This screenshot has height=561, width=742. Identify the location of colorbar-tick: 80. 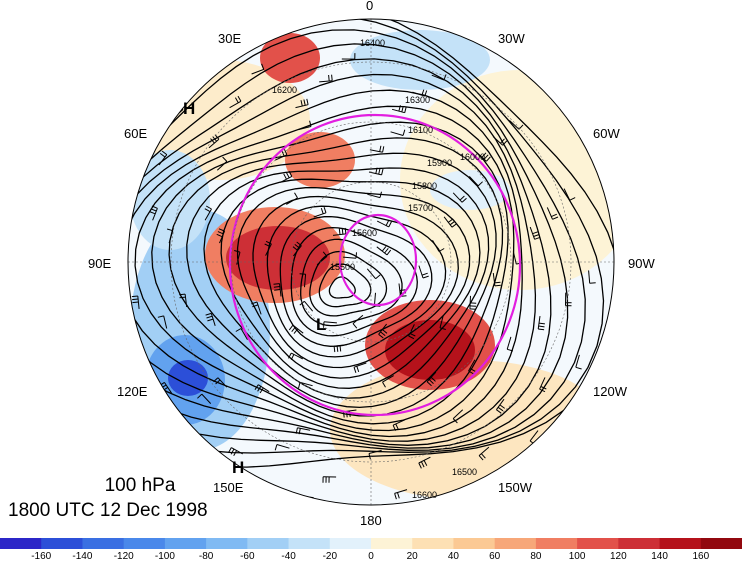
(536, 556).